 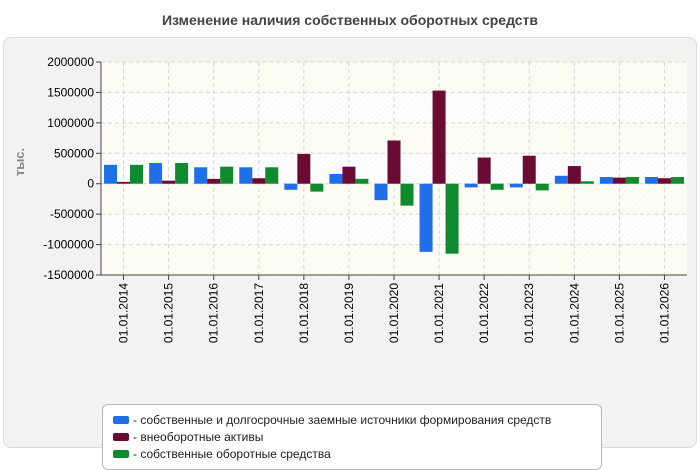 What do you see at coordinates (72, 214) in the screenshot?
I see `y-tick-label: -500000` at bounding box center [72, 214].